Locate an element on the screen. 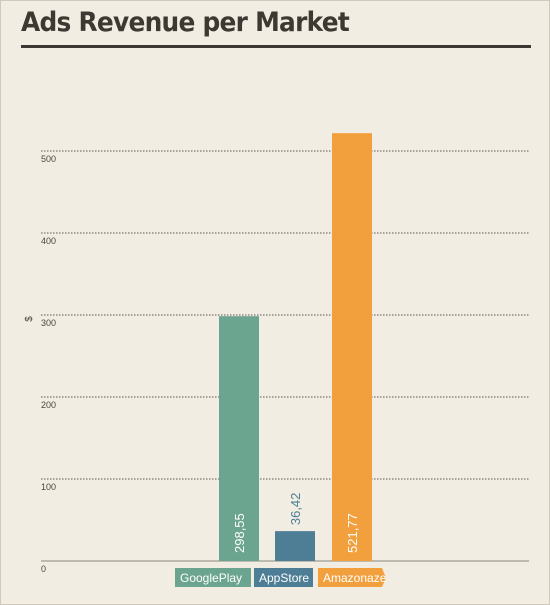  category-label: AppStore is located at coordinates (284, 578).